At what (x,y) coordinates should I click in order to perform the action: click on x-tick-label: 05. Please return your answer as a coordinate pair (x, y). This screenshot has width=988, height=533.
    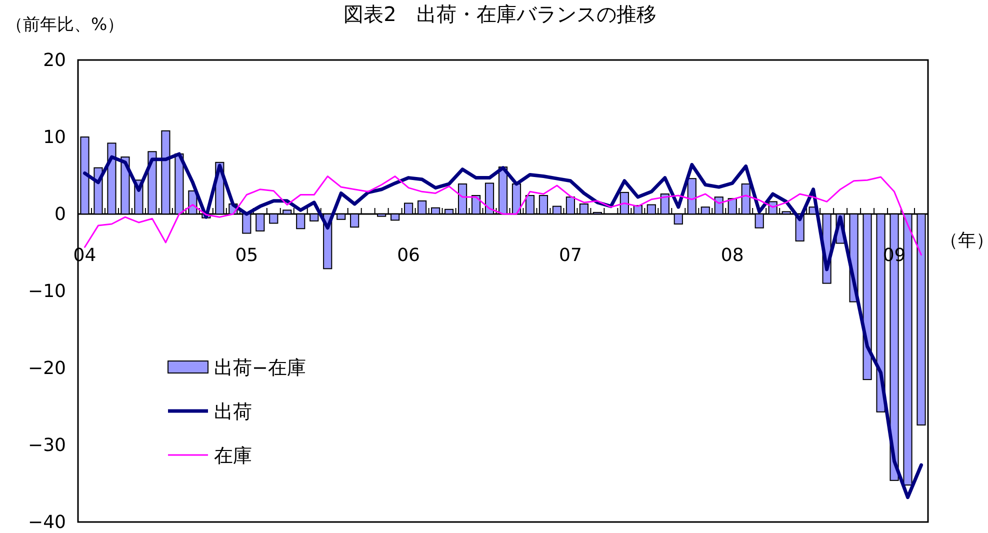
    Looking at the image, I should click on (246, 255).